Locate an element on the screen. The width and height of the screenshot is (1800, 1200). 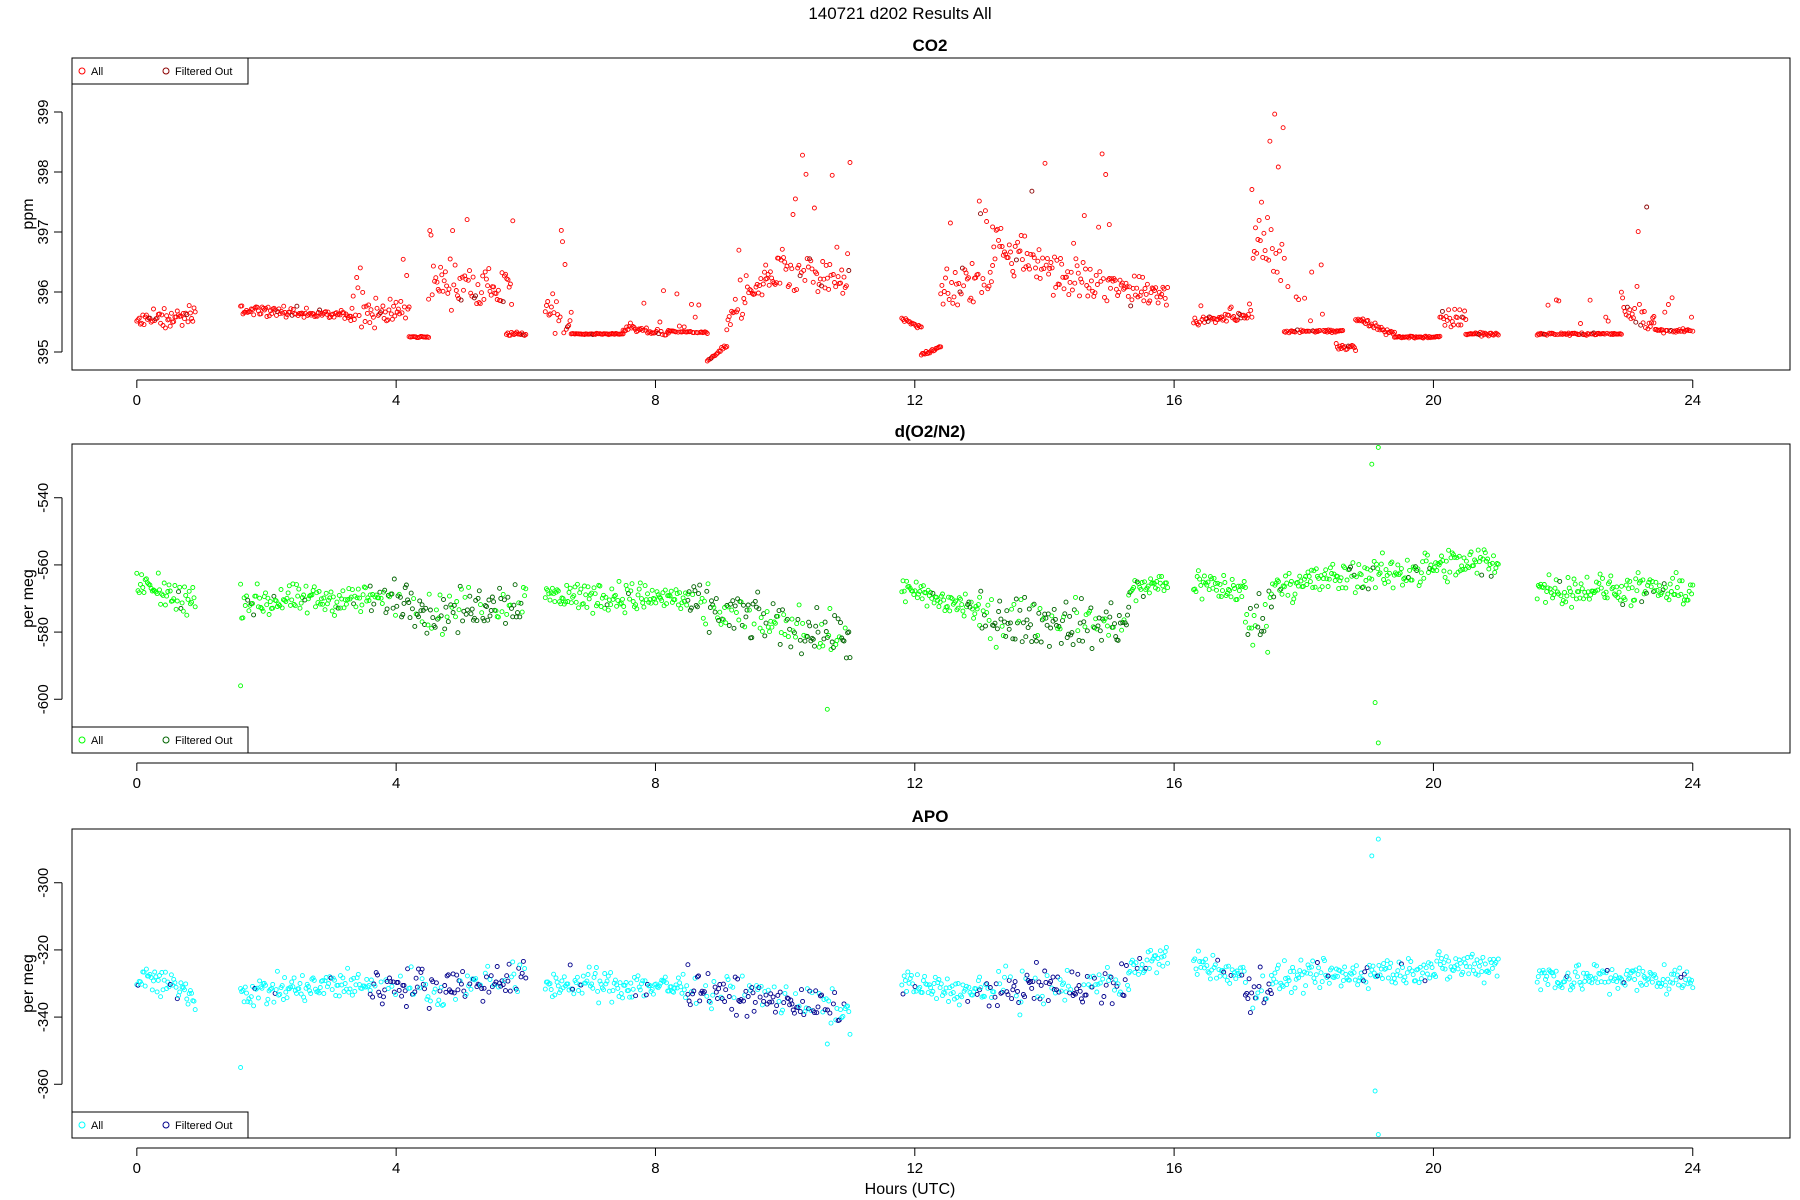
legend-label: All is located at coordinates (97, 741).